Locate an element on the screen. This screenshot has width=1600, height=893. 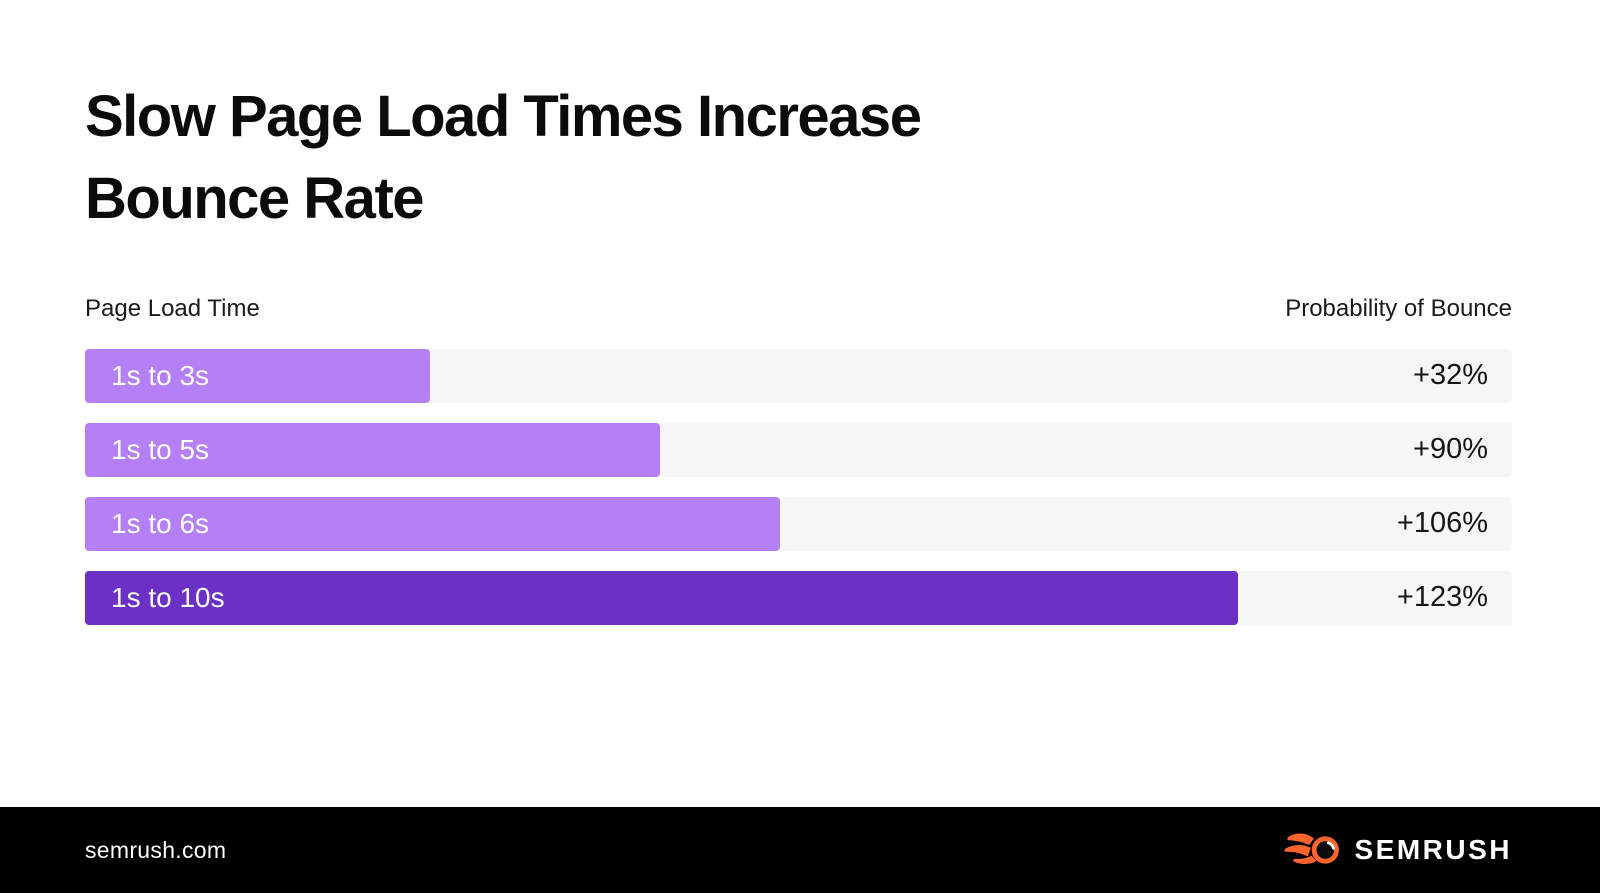
semrush-logo: SEMRUSH is located at coordinates (1398, 850).